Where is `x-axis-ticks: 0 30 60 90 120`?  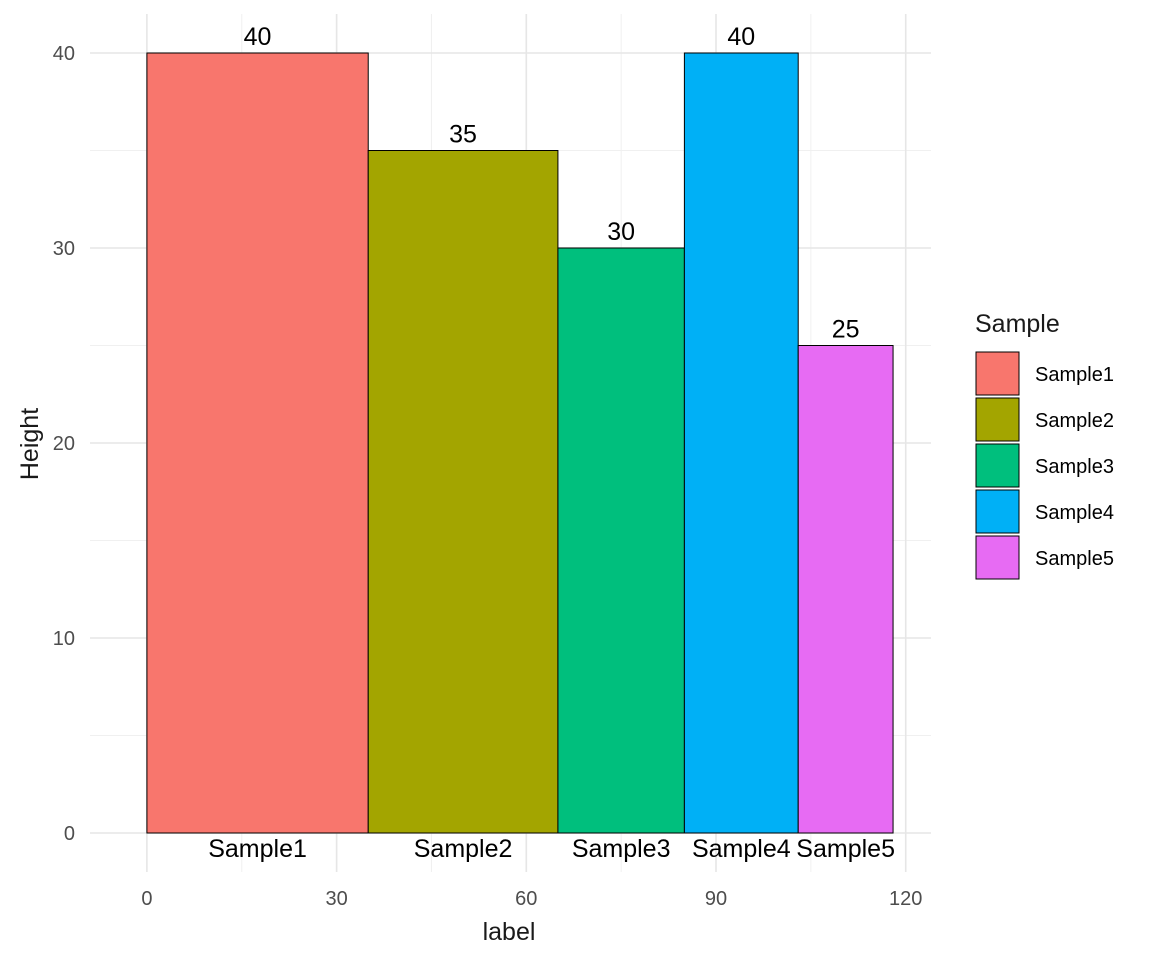 x-axis-ticks: 0 30 60 90 120 is located at coordinates (531, 899).